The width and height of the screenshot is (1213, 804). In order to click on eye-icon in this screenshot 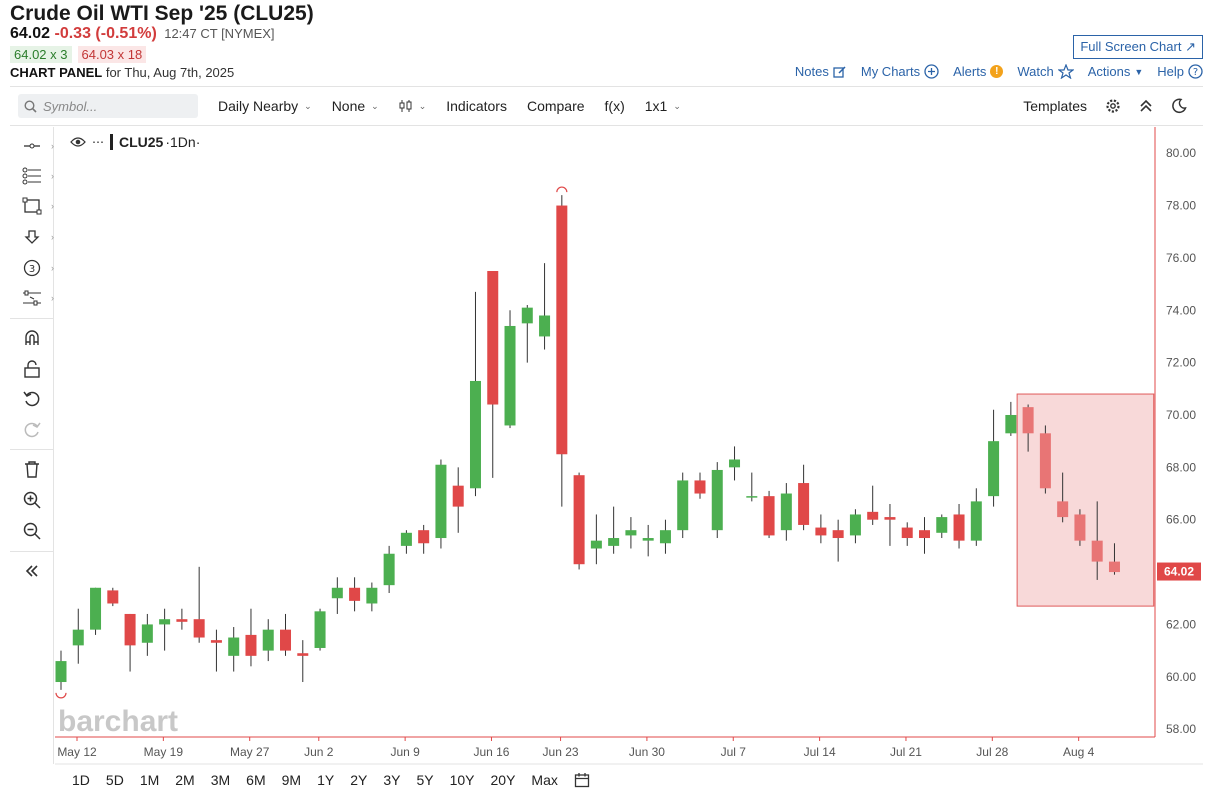, I will do `click(78, 142)`.